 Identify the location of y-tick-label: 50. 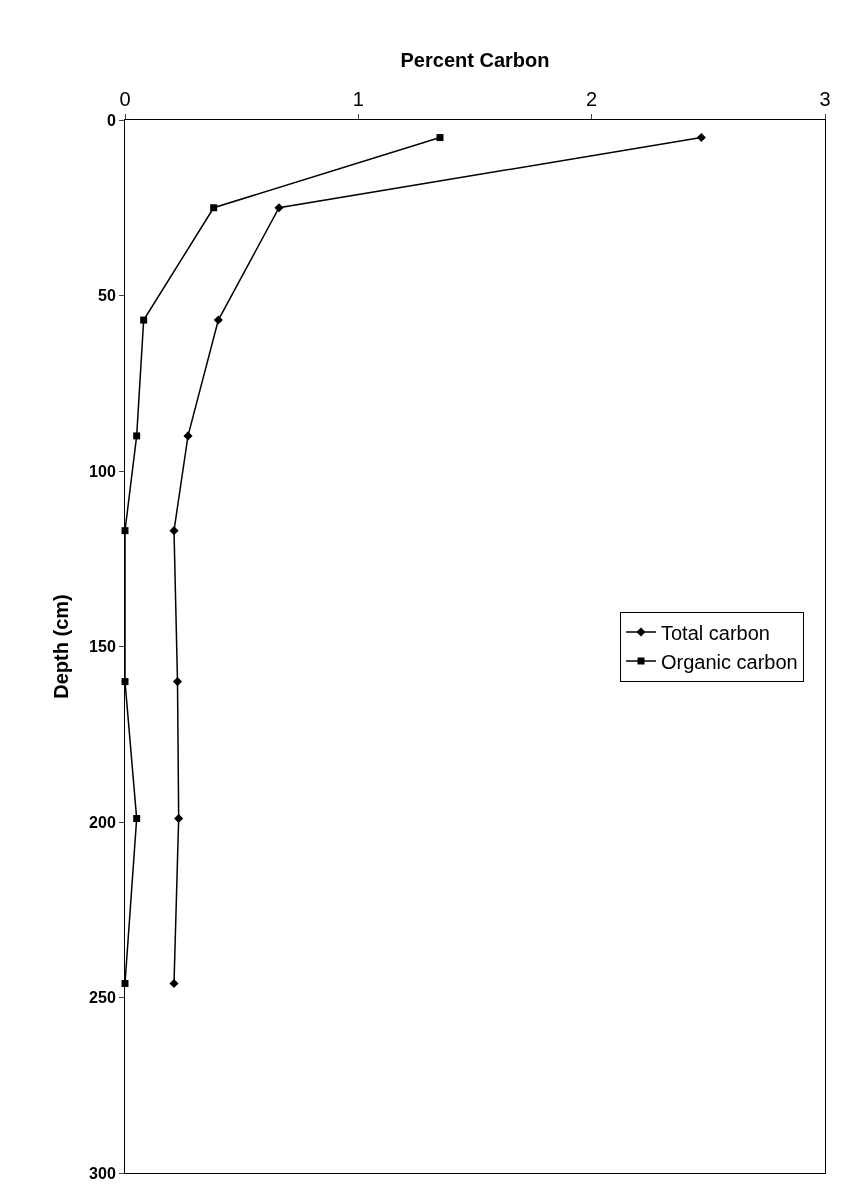
(107, 296).